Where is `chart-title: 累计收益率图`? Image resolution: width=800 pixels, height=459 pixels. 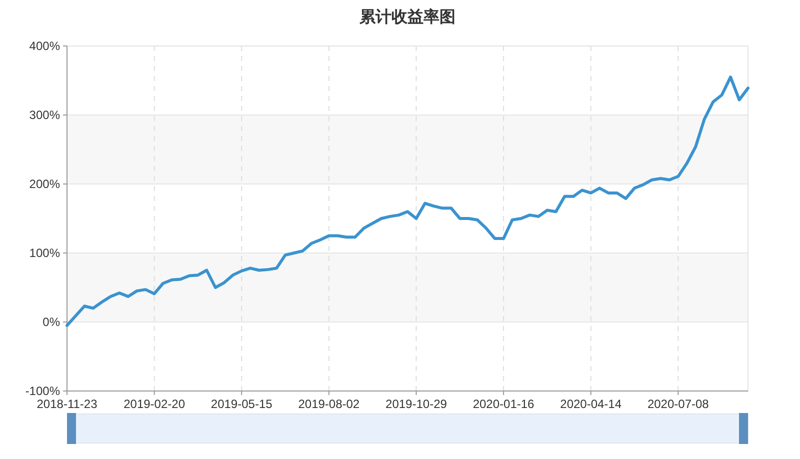
chart-title: 累计收益率图 is located at coordinates (407, 16).